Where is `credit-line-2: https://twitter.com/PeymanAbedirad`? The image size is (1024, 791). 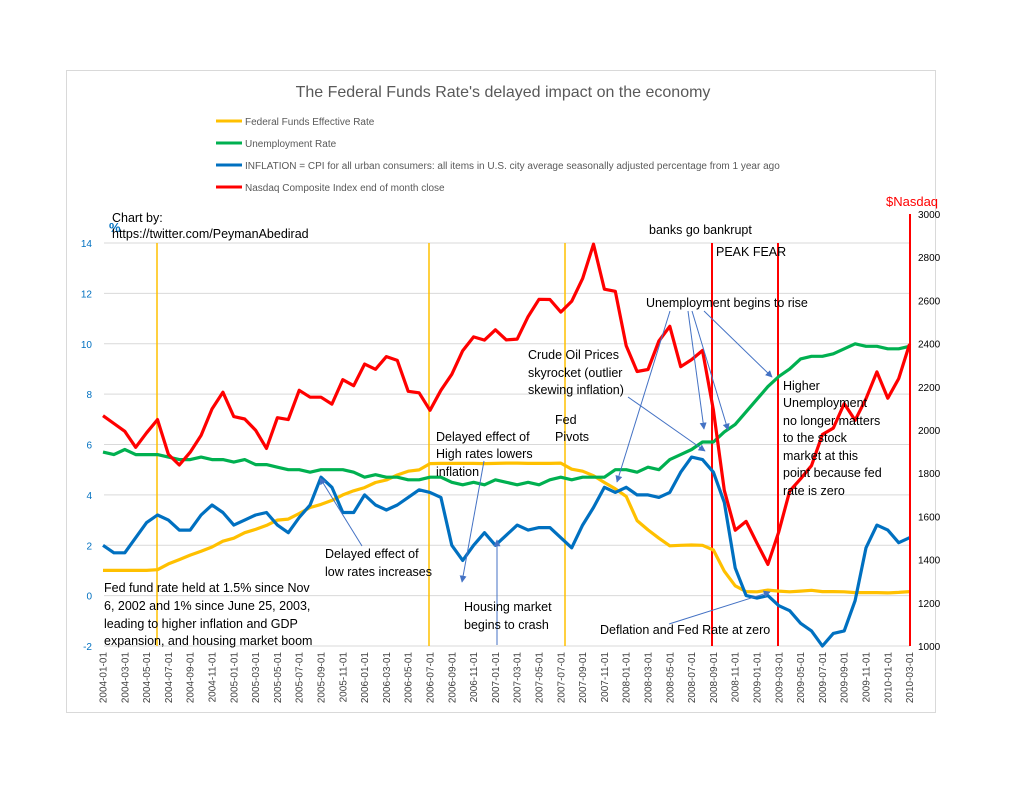 credit-line-2: https://twitter.com/PeymanAbedirad is located at coordinates (210, 234).